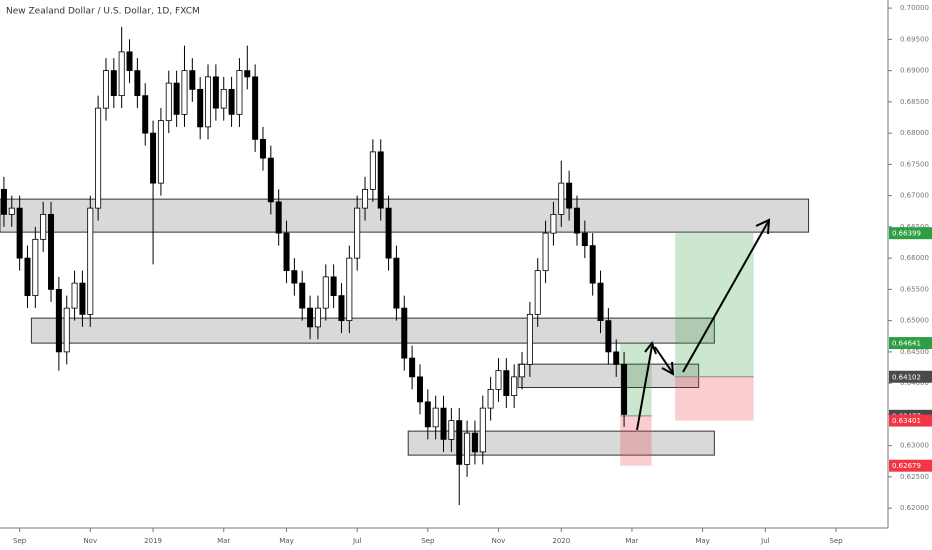 This screenshot has width=932, height=550. Describe the element at coordinates (668, 368) in the screenshot. I see `arrow-head` at that location.